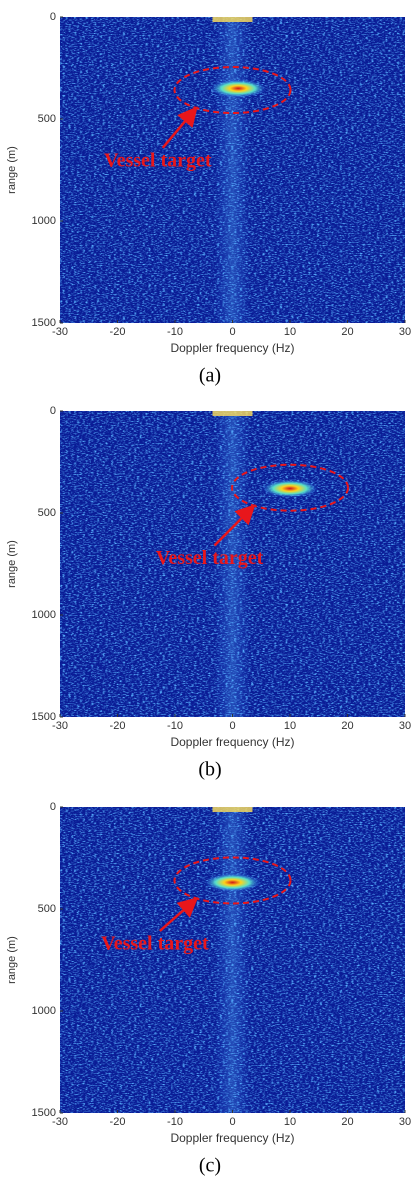 This screenshot has width=412, height=1182. Describe the element at coordinates (209, 770) in the screenshot. I see `caption: (b)` at that location.